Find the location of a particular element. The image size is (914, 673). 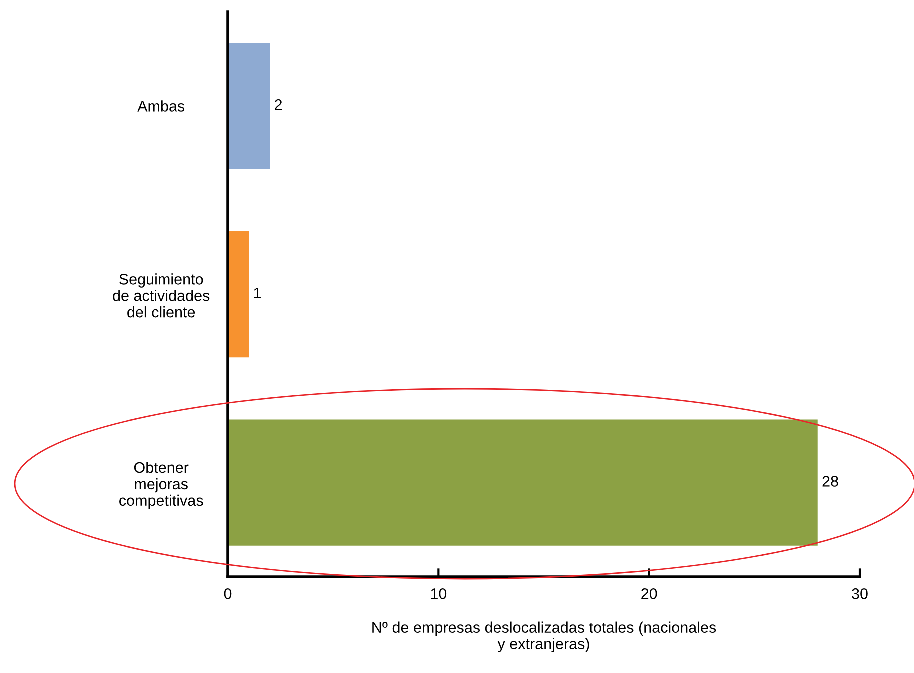

x-tick-label: 30 is located at coordinates (860, 594).